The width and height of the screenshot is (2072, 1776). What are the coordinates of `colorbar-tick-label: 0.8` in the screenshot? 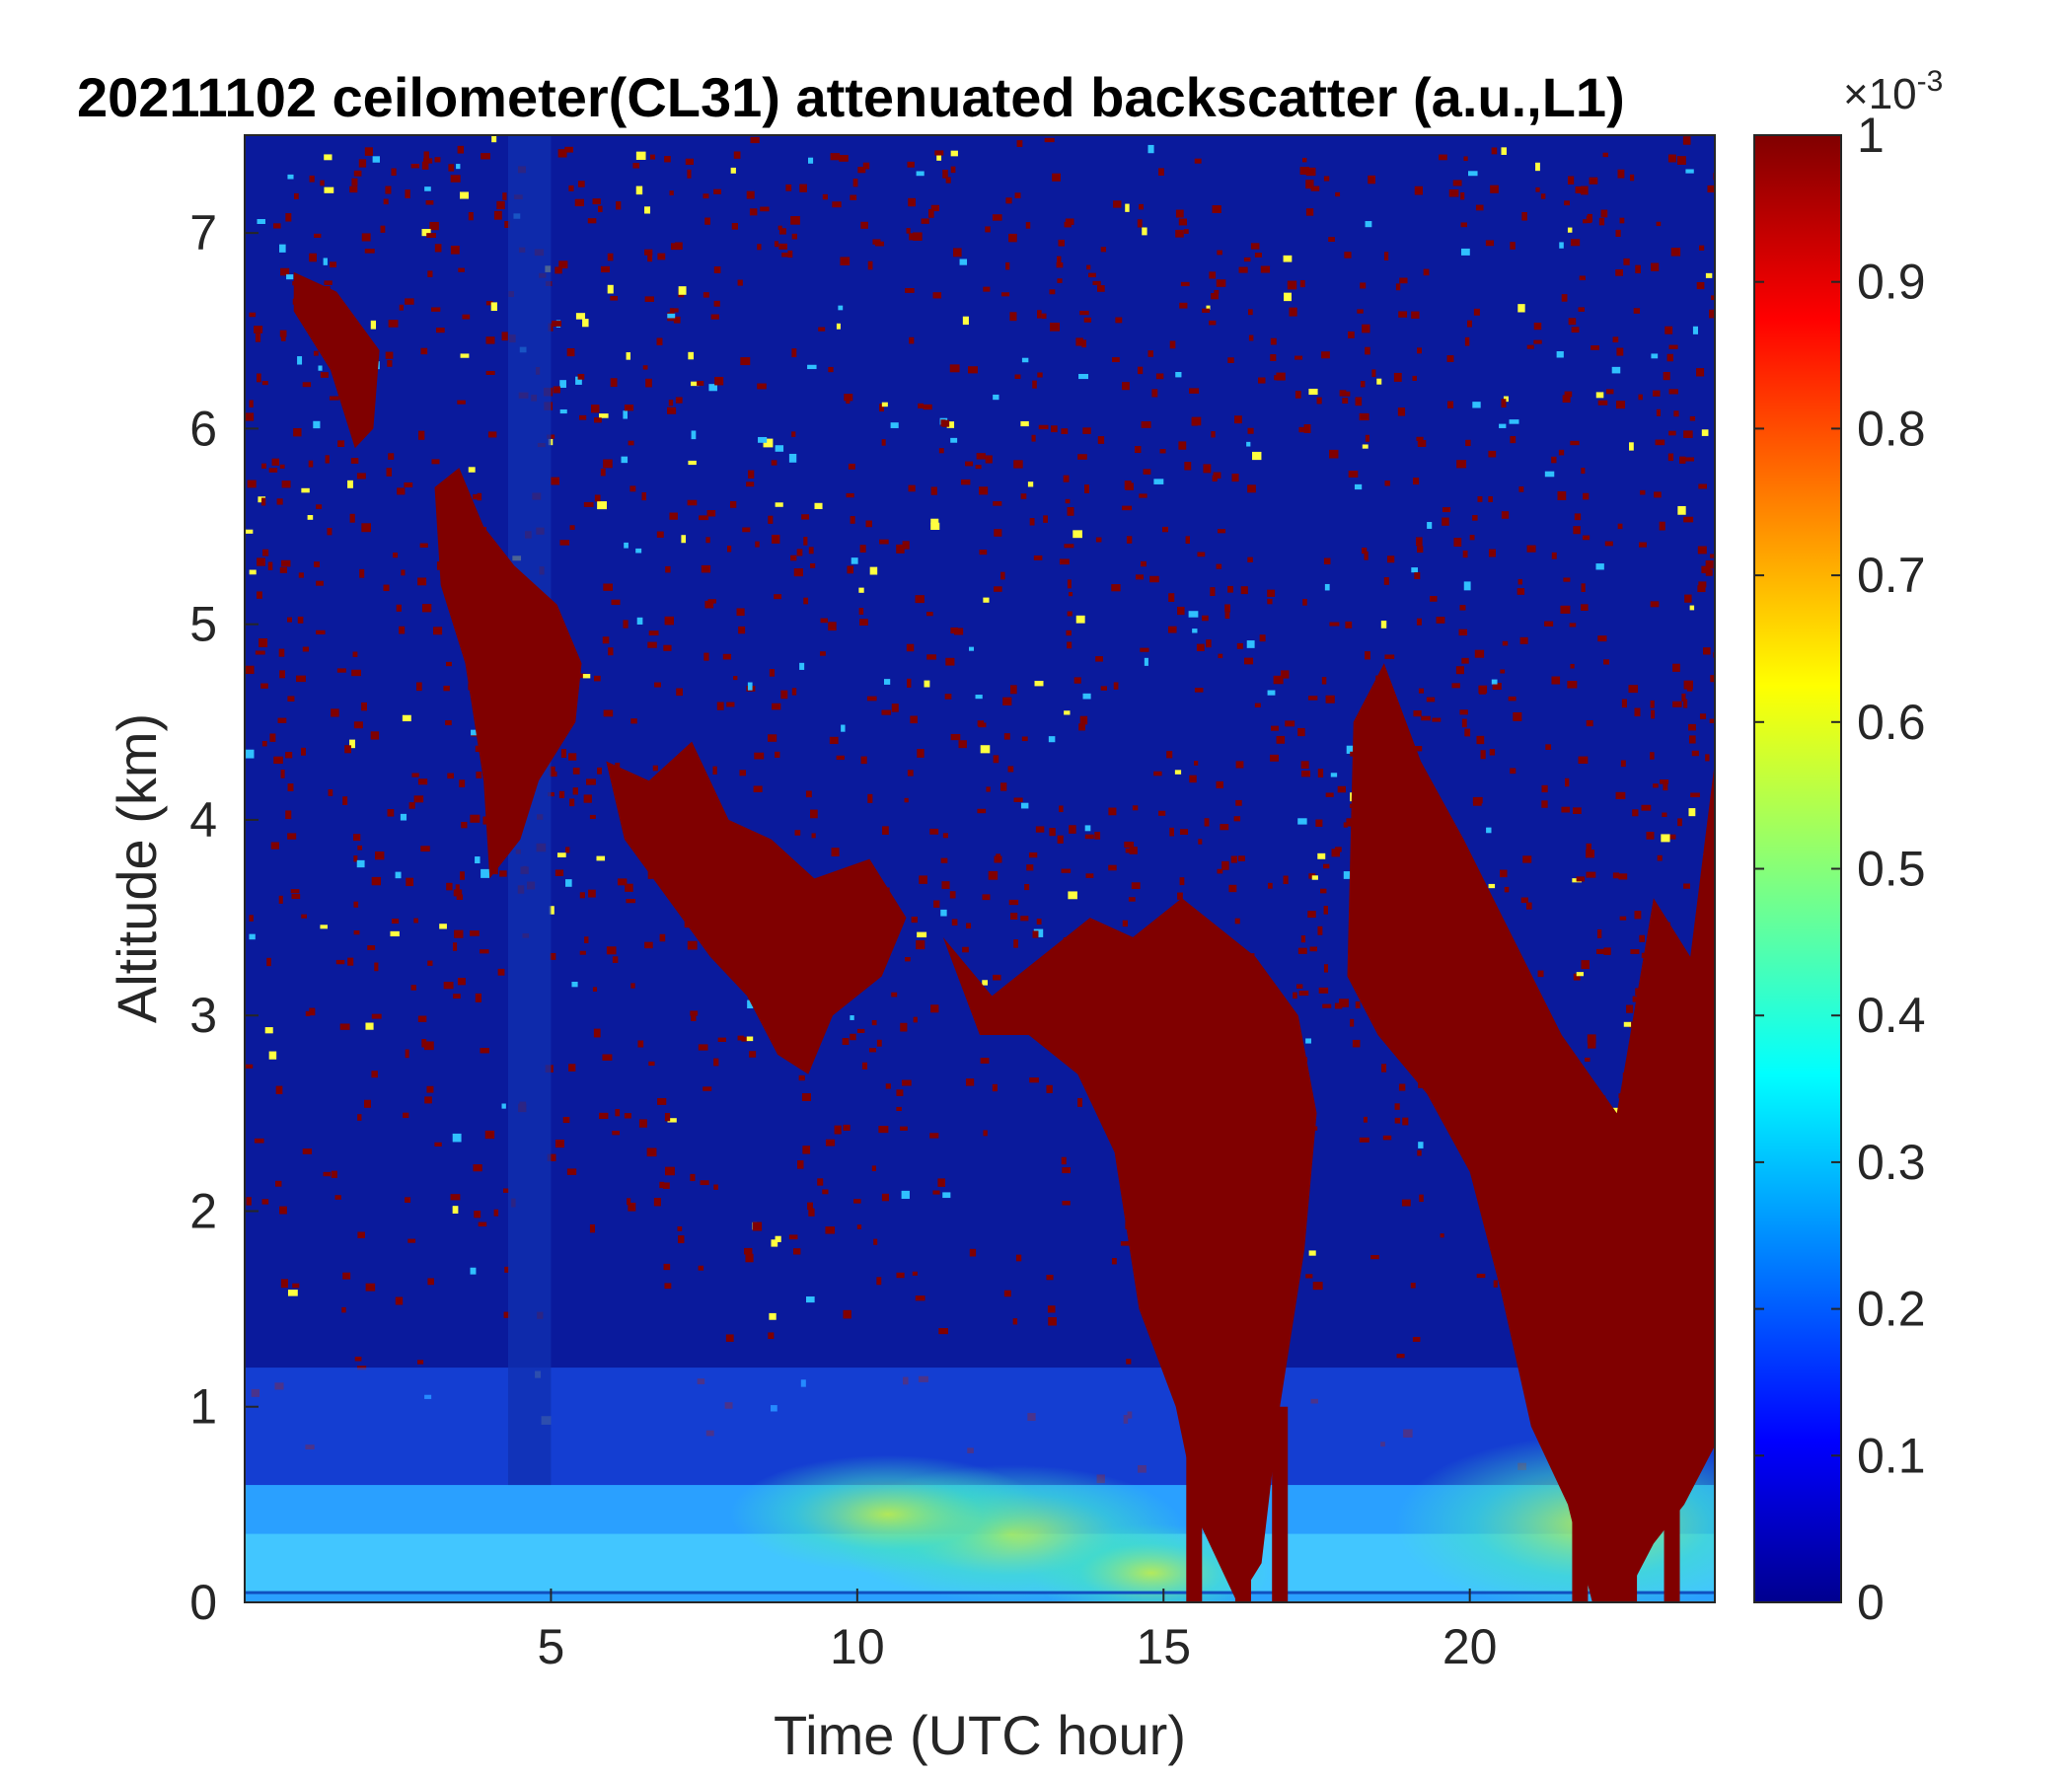 It's located at (1892, 429).